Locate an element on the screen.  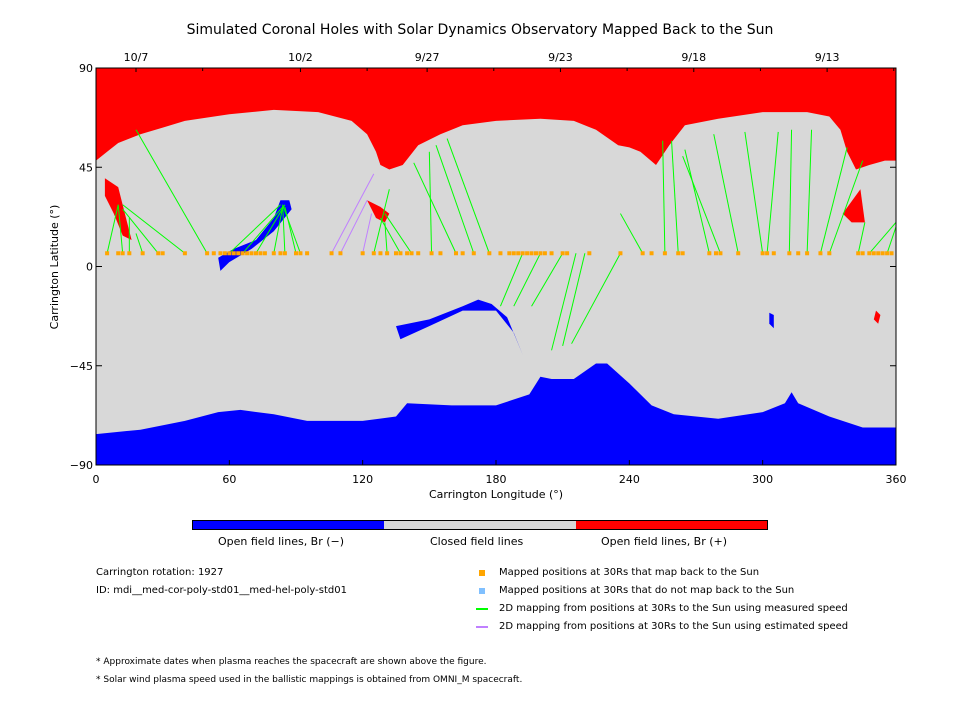
date-tick-label: 10/7 is located at coordinates (136, 57).